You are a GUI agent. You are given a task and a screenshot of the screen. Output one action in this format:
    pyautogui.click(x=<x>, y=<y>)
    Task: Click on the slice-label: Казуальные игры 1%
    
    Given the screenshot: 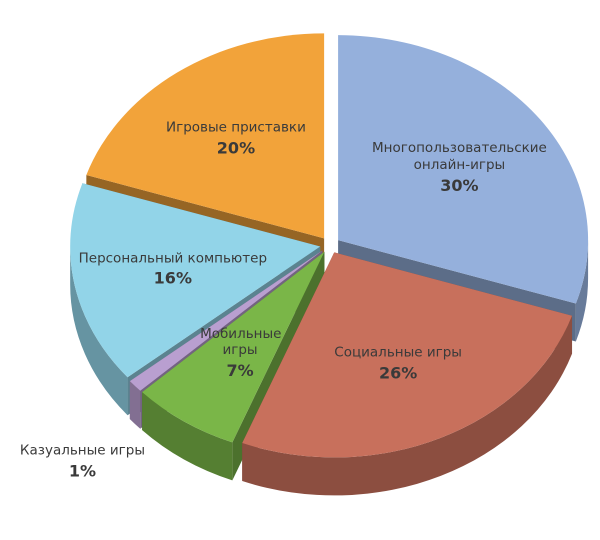 What is the action you would take?
    pyautogui.click(x=91, y=462)
    